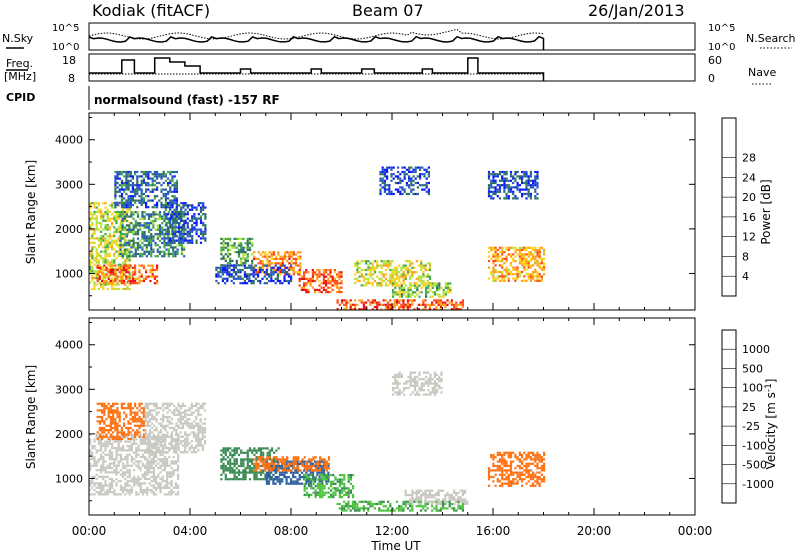 The height and width of the screenshot is (554, 800). I want to click on nsearch-trace, so click(316, 34).